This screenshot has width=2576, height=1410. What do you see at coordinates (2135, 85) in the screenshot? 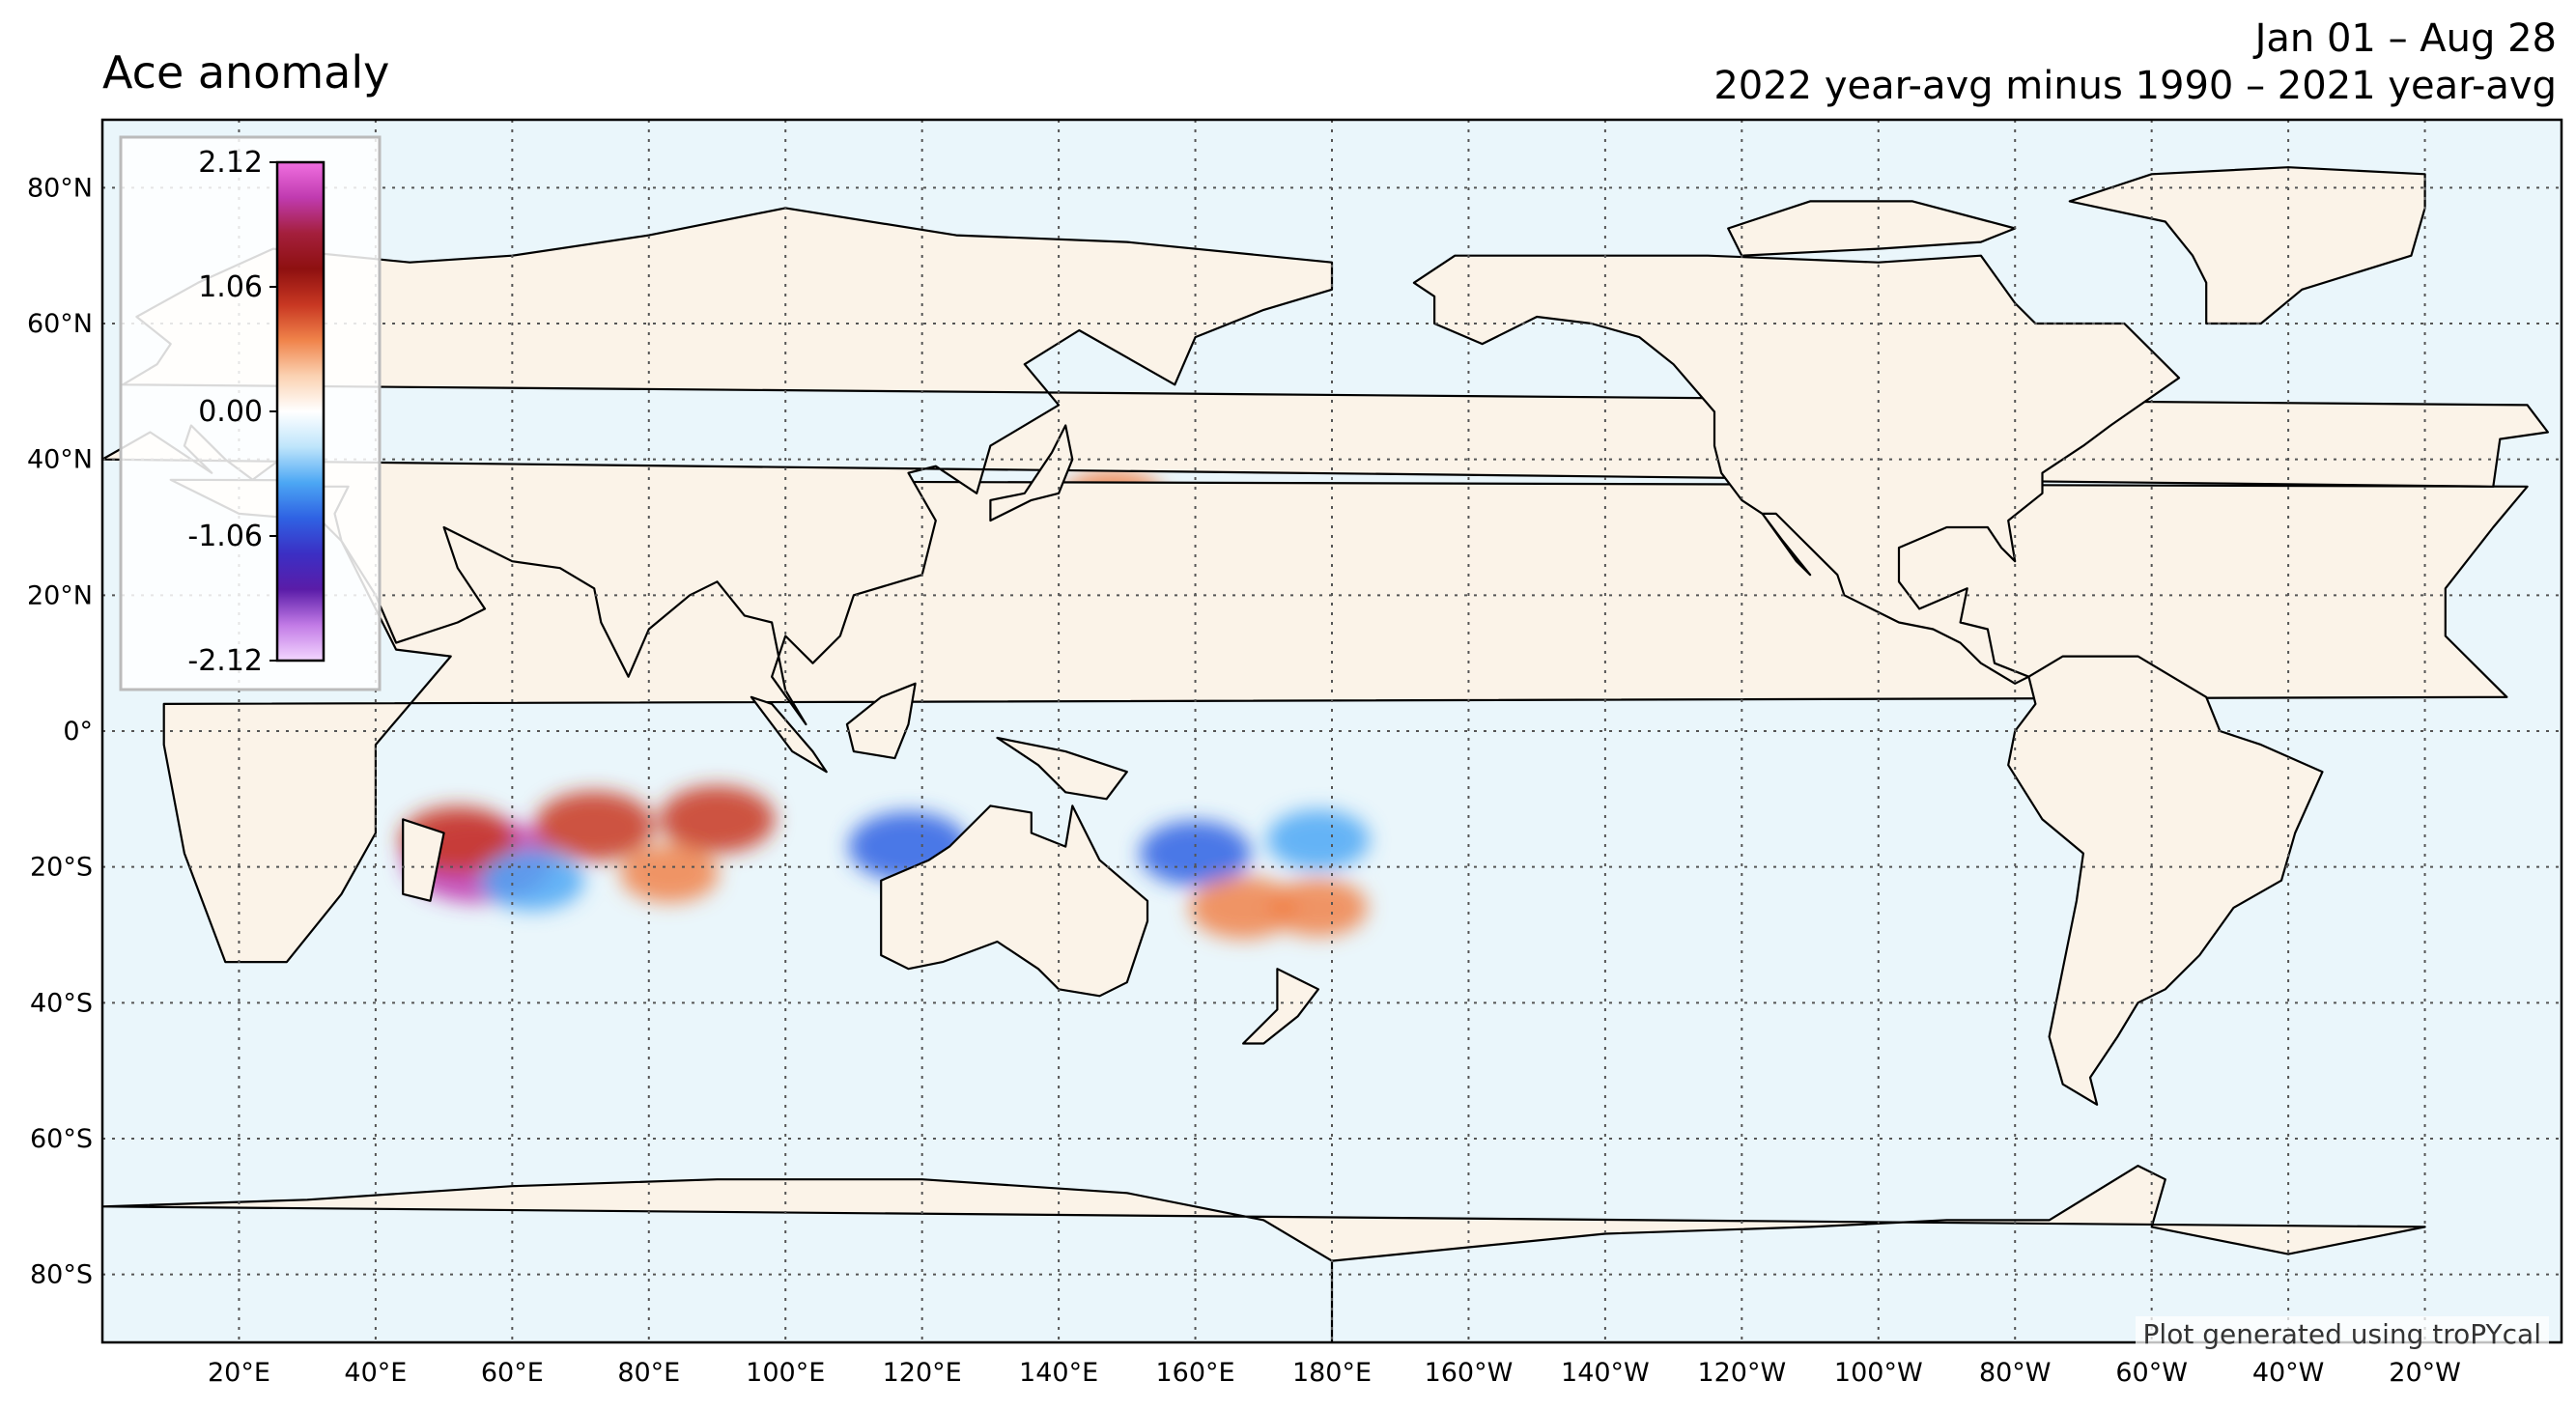
I see `subtitle: 2022 year-avg minus 1990 – 2021 year-avg` at bounding box center [2135, 85].